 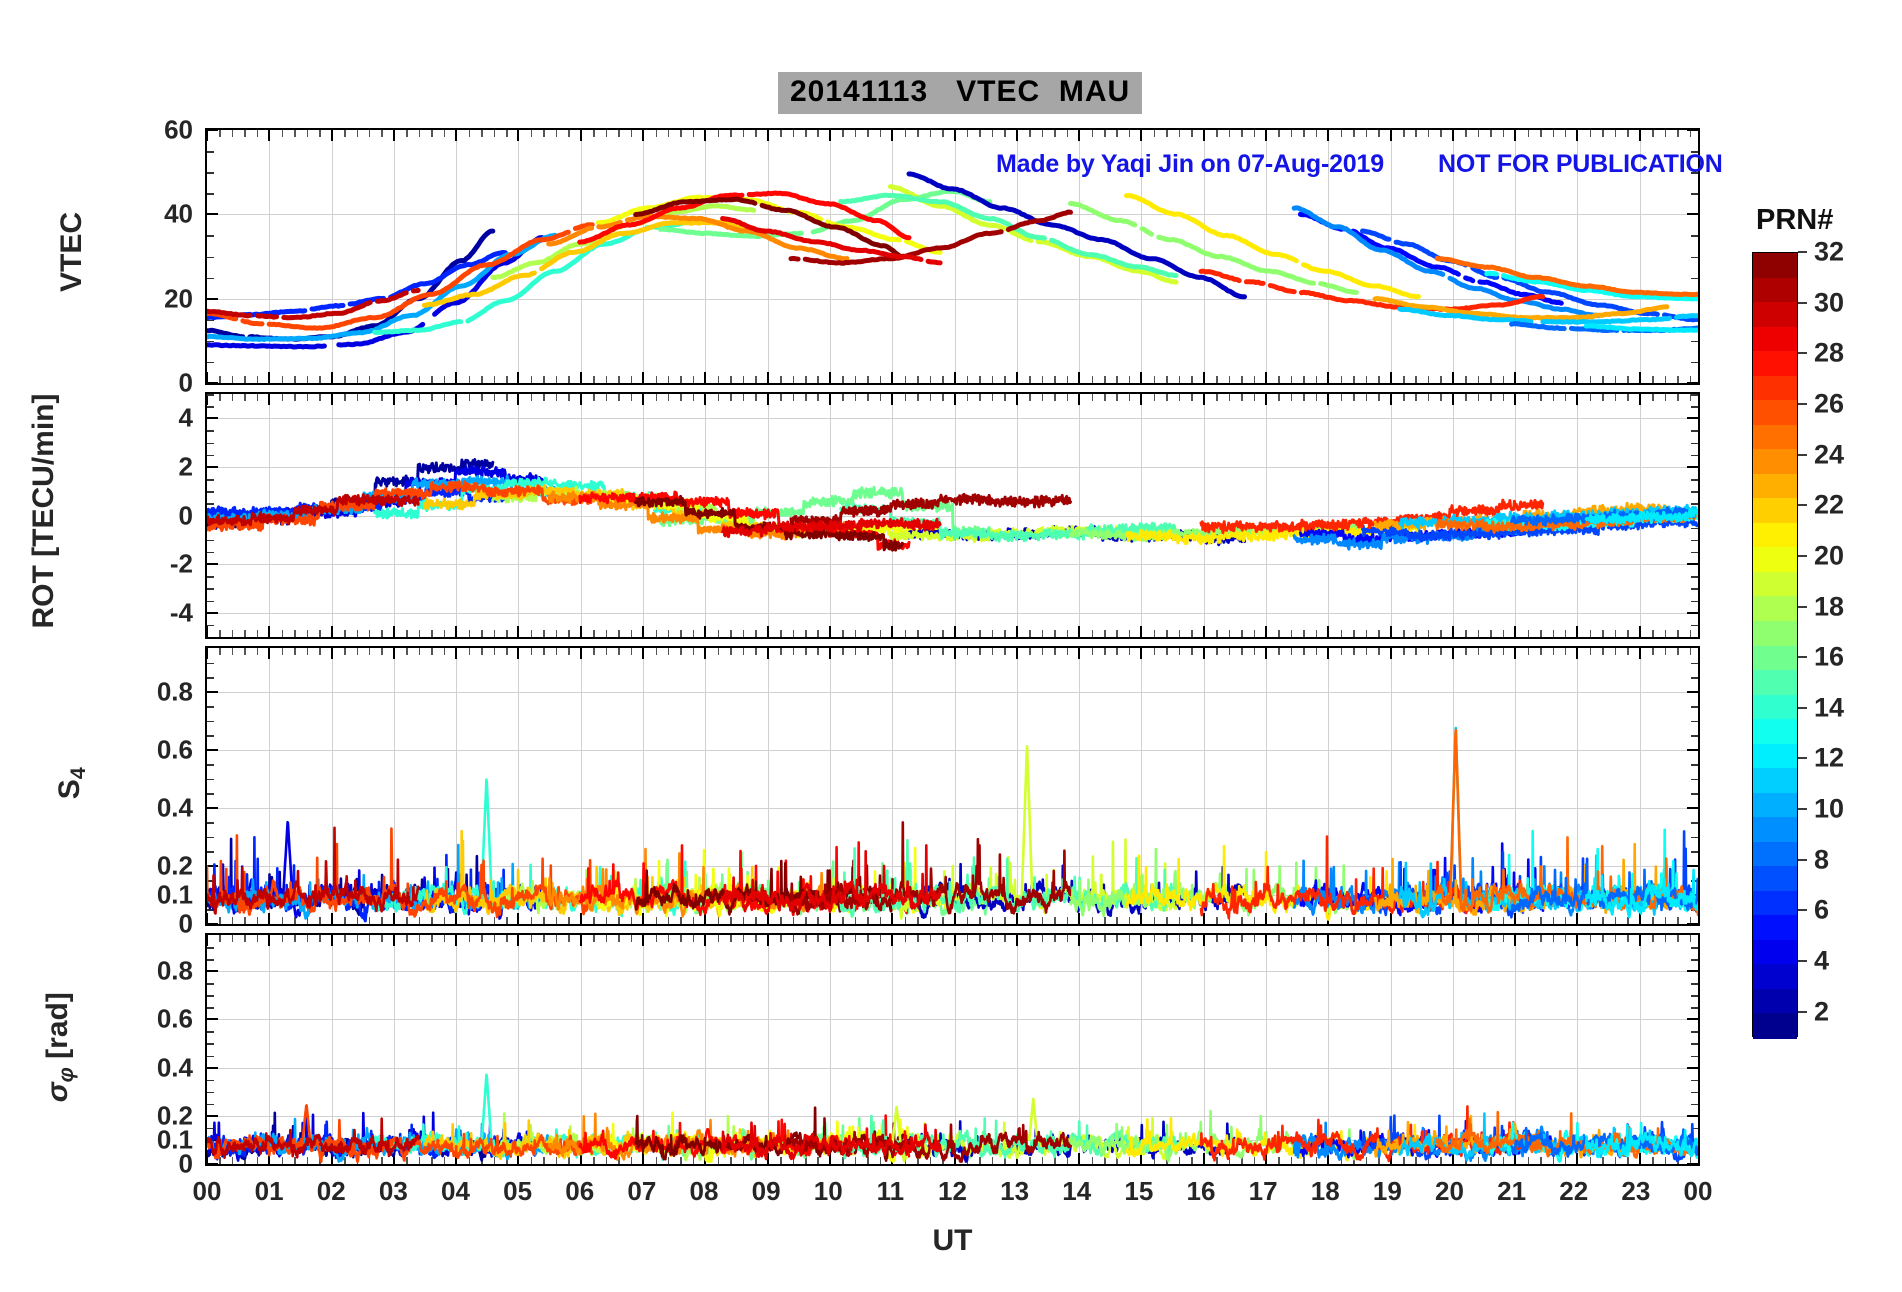 I want to click on x-tick-label: 03, so click(x=393, y=1191).